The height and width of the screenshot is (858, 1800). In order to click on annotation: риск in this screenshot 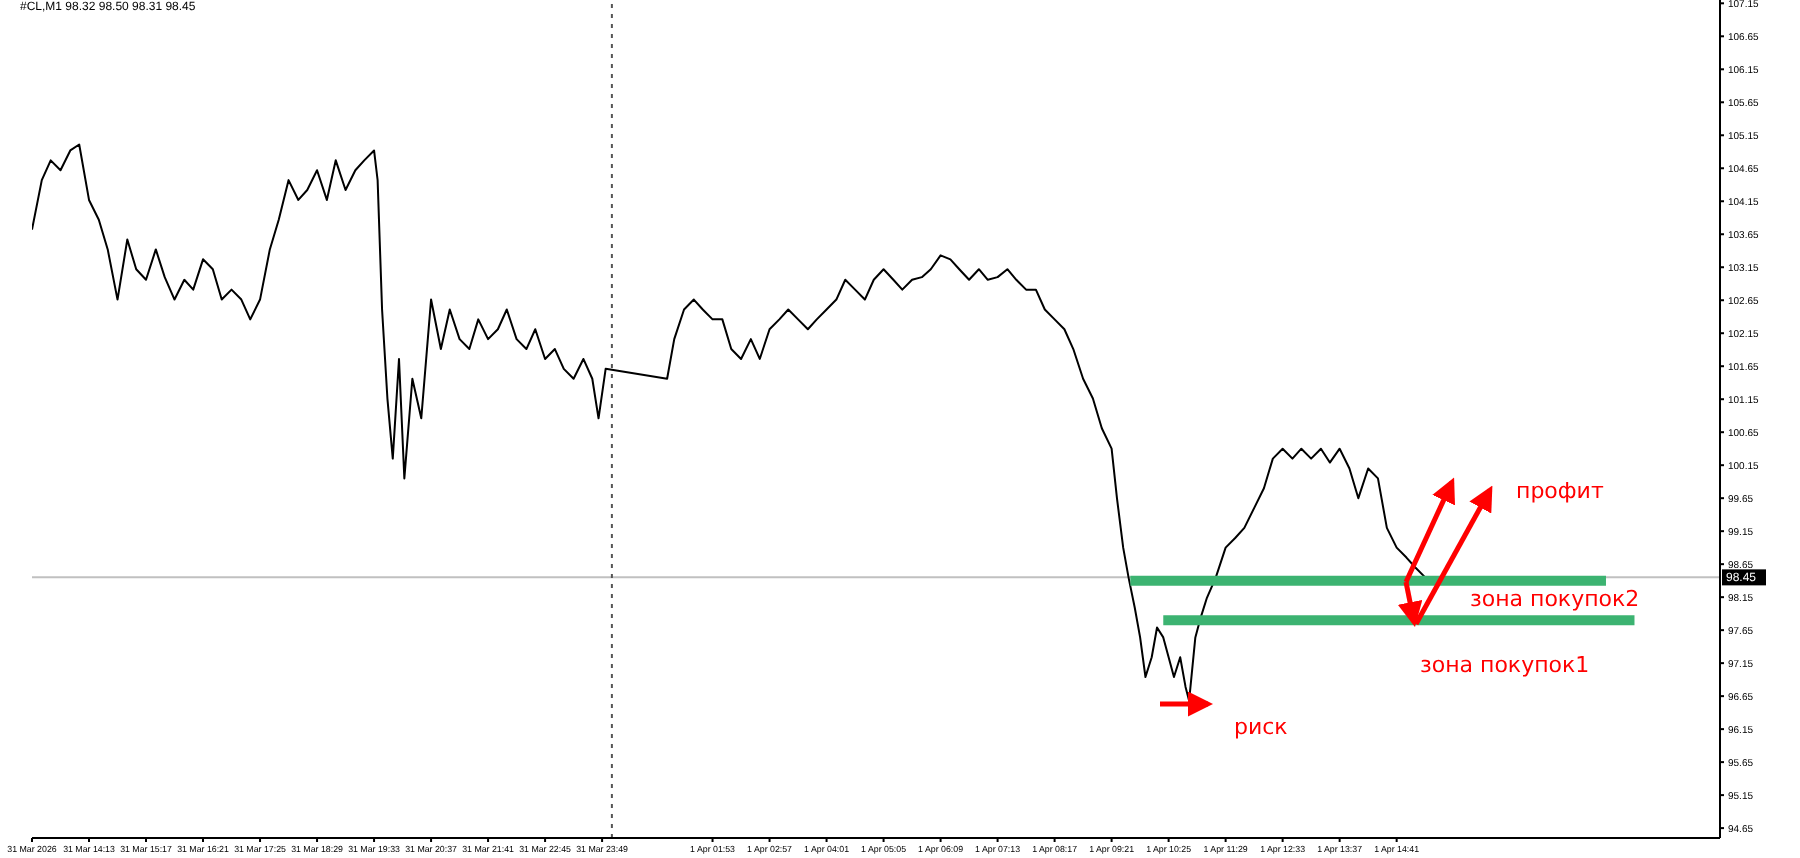, I will do `click(1261, 727)`.